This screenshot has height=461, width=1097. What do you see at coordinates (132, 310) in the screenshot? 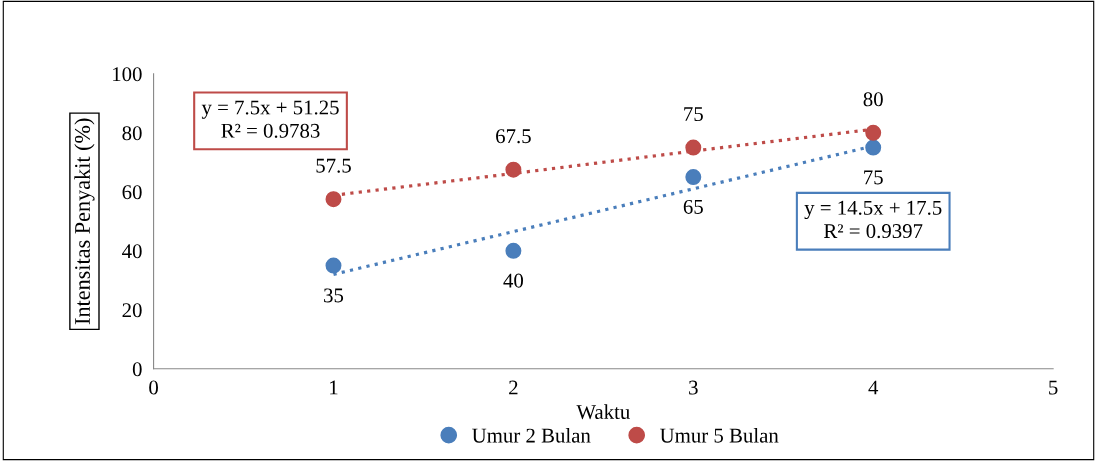
I see `y-tick-label: 20` at bounding box center [132, 310].